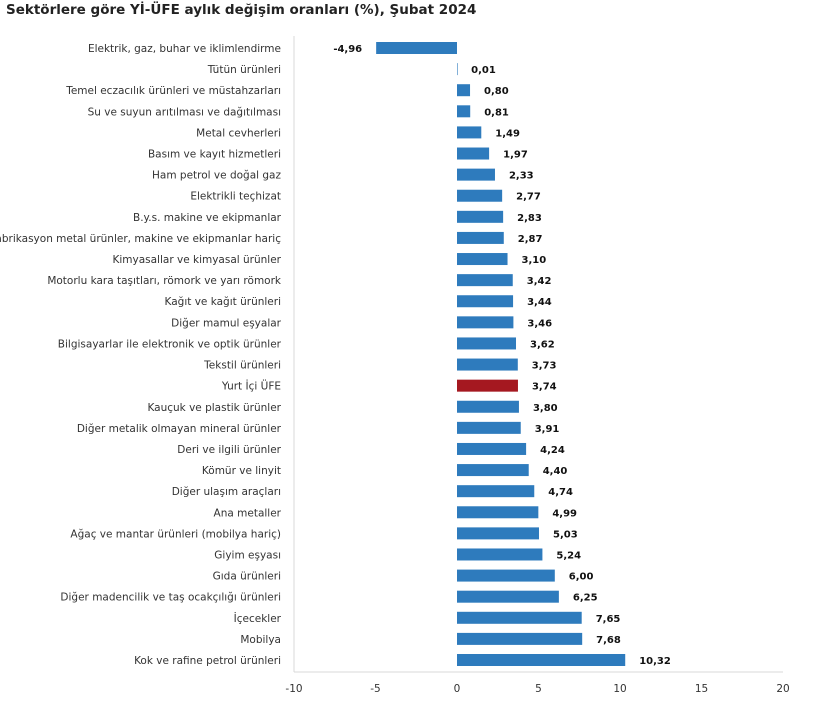  Describe the element at coordinates (229, 450) in the screenshot. I see `category-label: Deri ve ilgili ürünler` at that location.